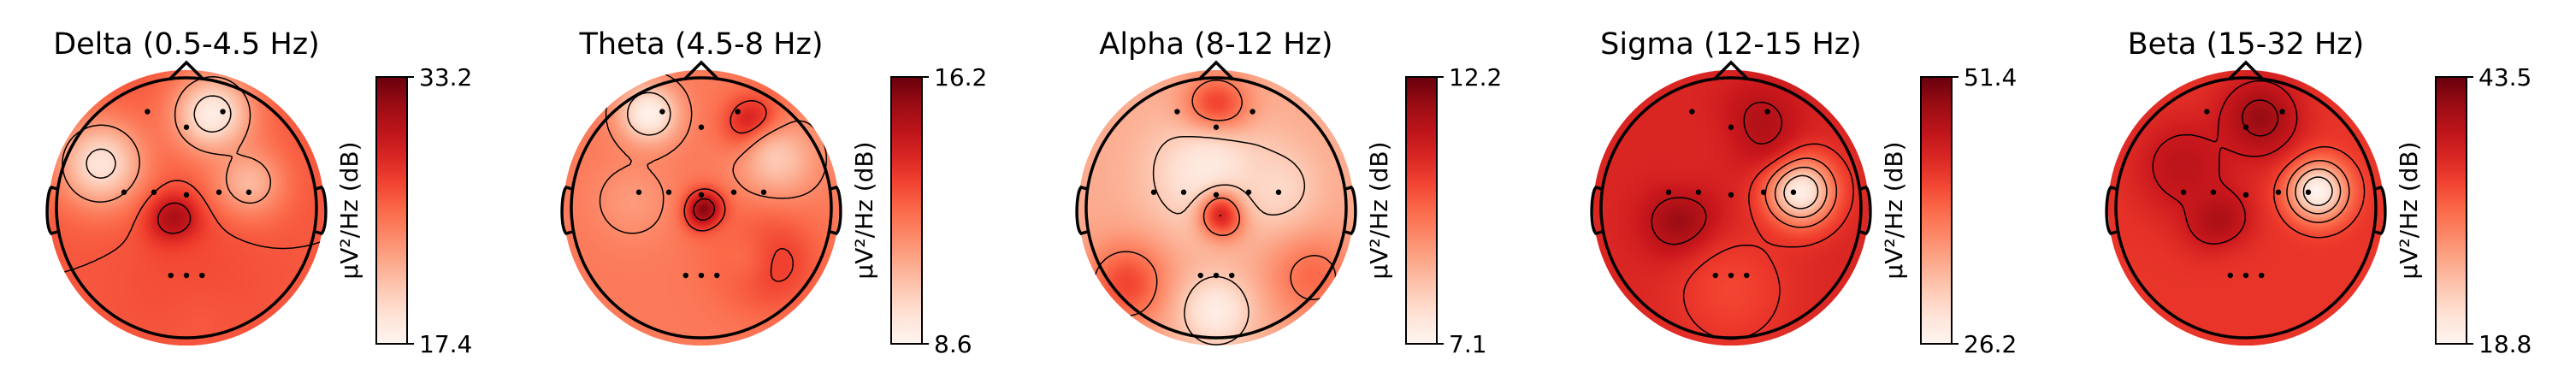  I want to click on colorbar-max-label: 33.2, so click(445, 77).